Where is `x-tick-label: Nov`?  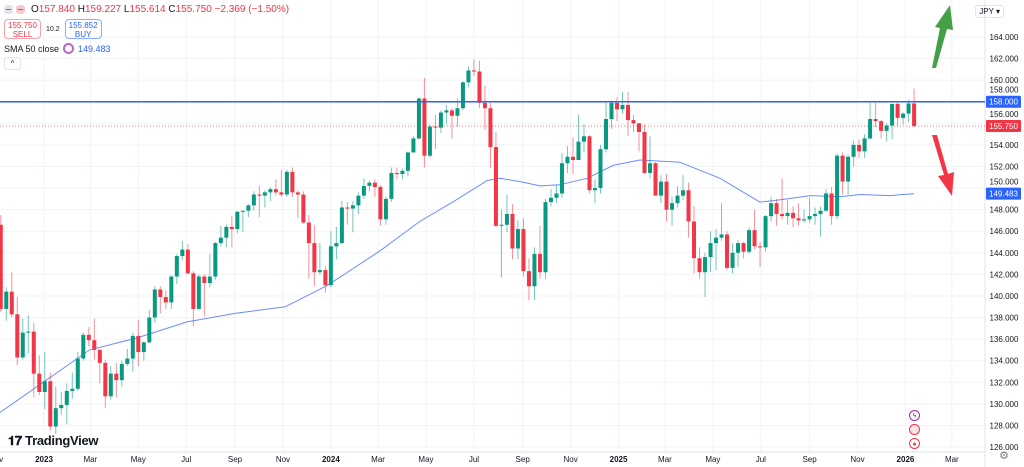 x-tick-label: Nov is located at coordinates (1, 459).